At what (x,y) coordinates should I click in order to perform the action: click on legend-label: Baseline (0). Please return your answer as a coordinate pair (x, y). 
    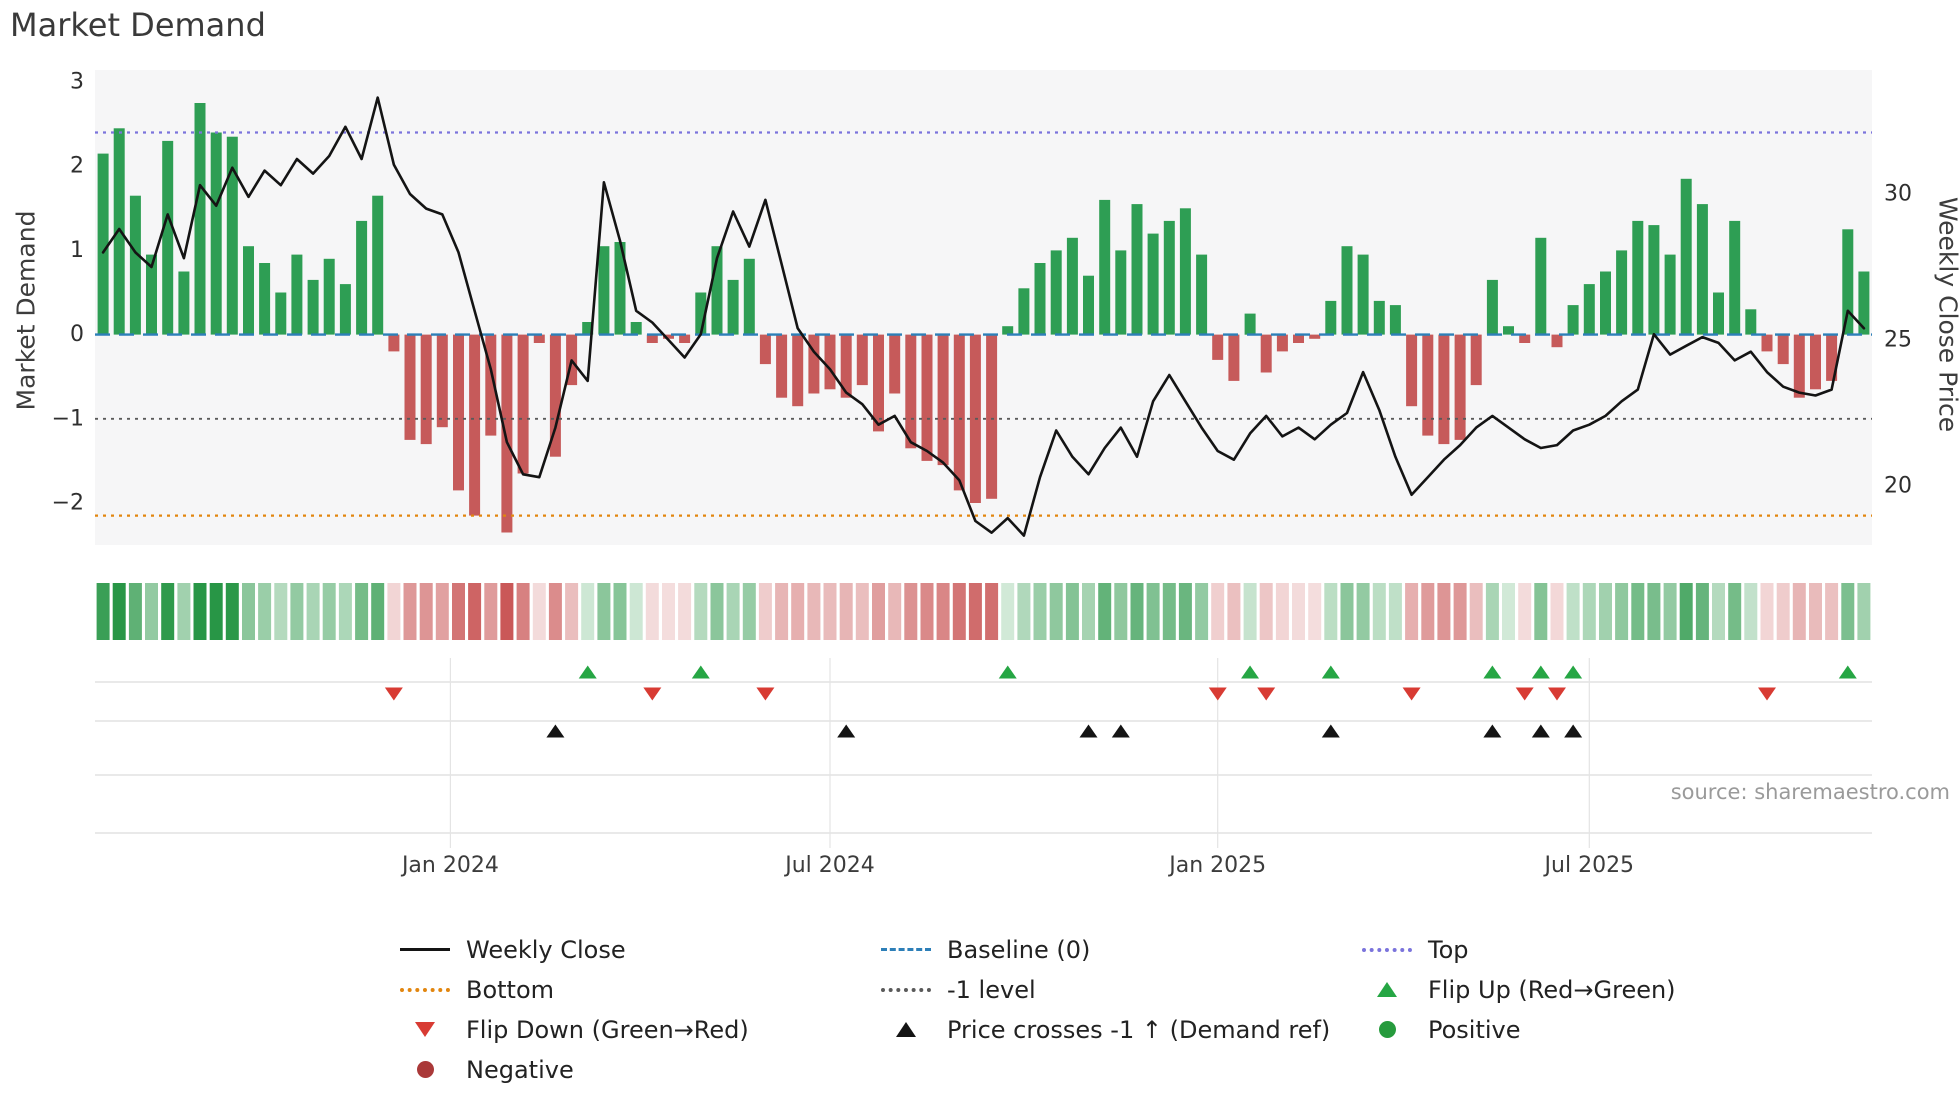
    Looking at the image, I should click on (1019, 949).